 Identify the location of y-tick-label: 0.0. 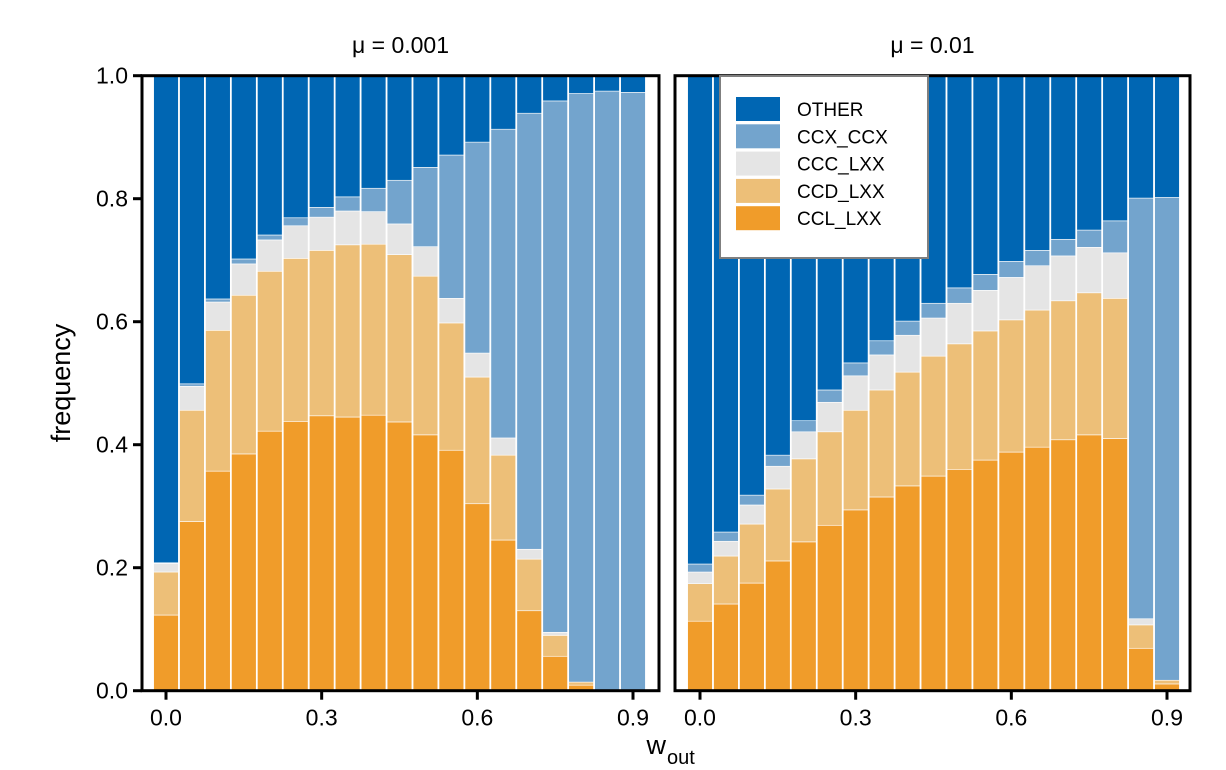
(112, 691).